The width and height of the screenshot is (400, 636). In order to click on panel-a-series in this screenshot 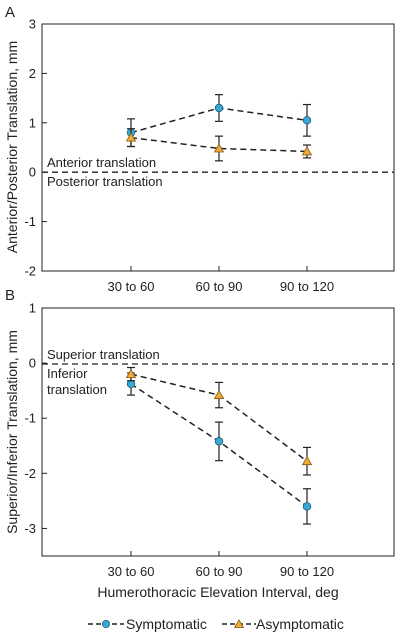, I will do `click(219, 128)`.